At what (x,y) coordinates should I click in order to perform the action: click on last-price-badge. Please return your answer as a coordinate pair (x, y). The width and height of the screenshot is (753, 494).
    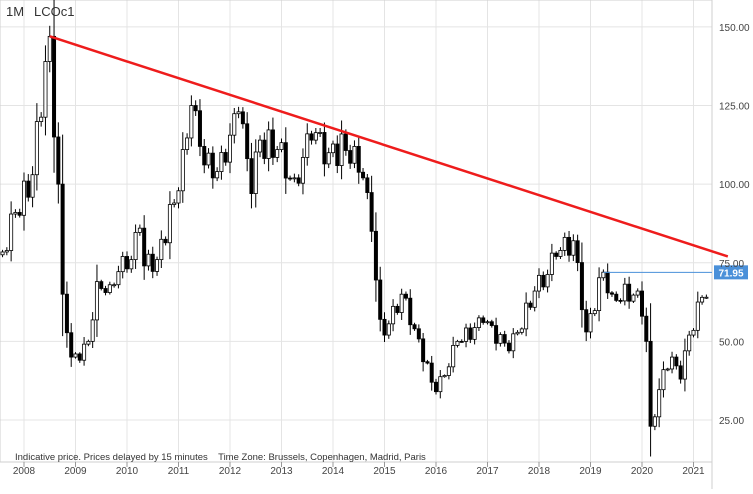
    Looking at the image, I should click on (731, 272).